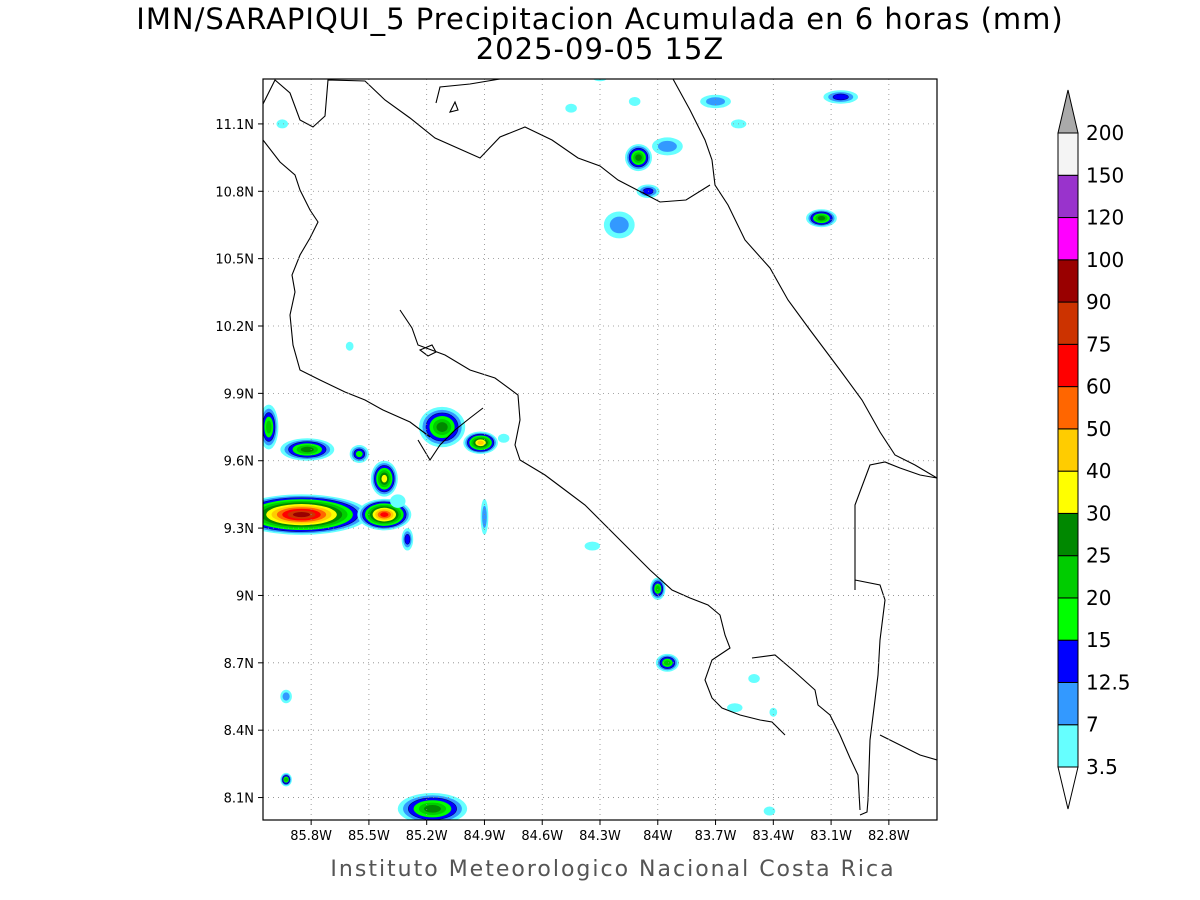  I want to click on gulf-inner-shore, so click(450, 434).